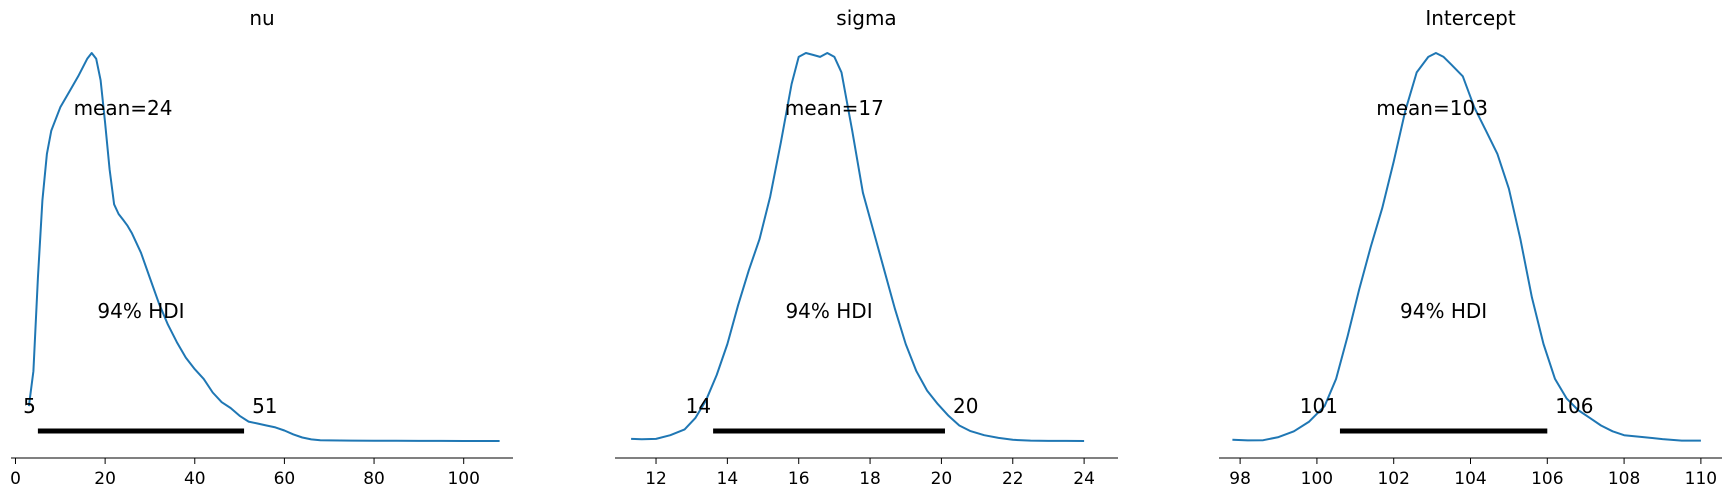 The height and width of the screenshot is (497, 1731). Describe the element at coordinates (1547, 479) in the screenshot. I see `x-tick-label: 106` at that location.